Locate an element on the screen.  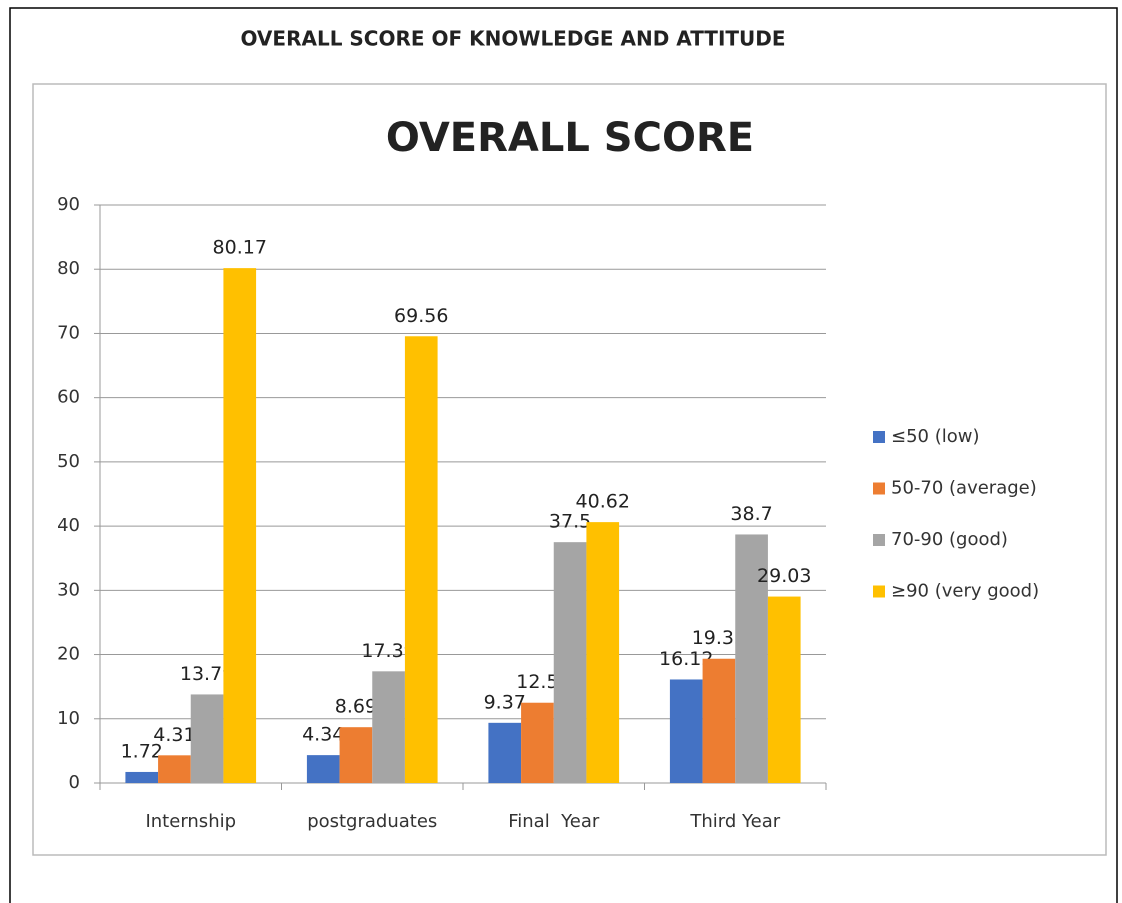
data-label: 37.5 is located at coordinates (570, 522).